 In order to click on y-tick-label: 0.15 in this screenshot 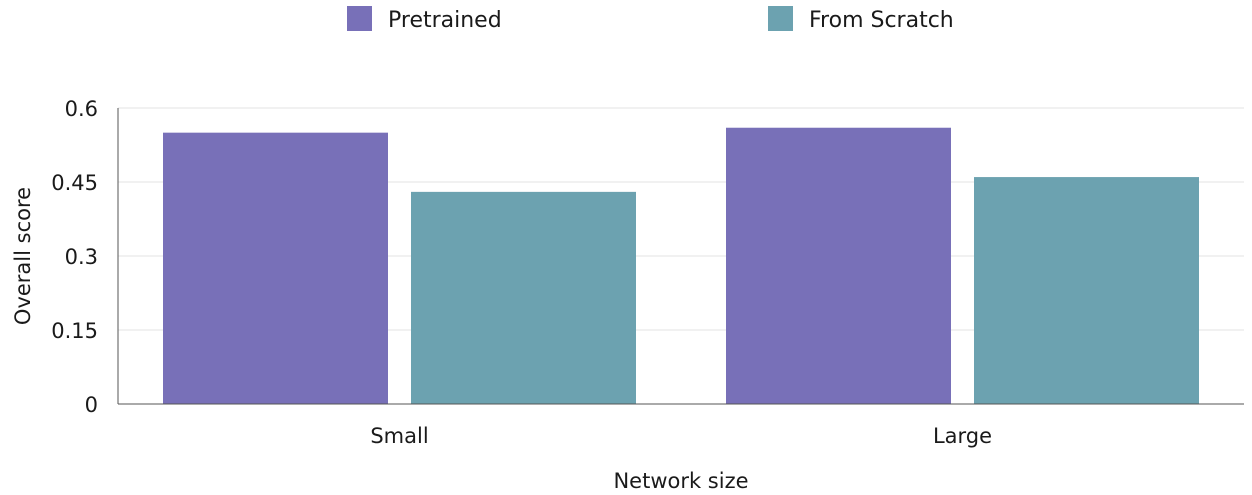, I will do `click(74, 331)`.